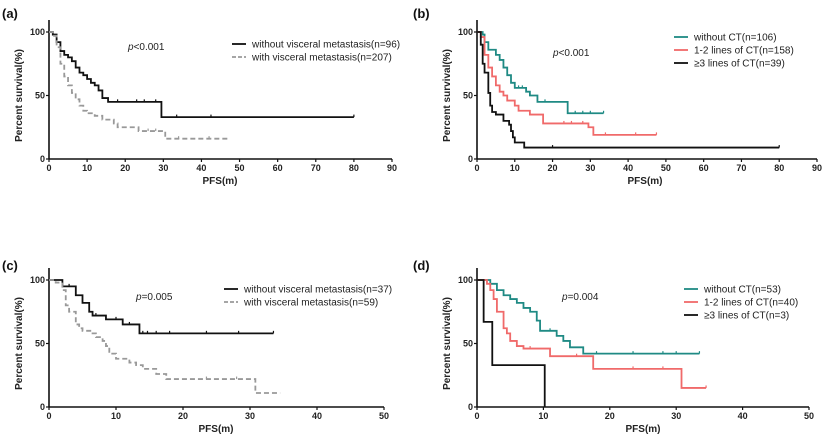 Image resolution: width=825 pixels, height=443 pixels. What do you see at coordinates (321, 58) in the screenshot?
I see `legend-entry: with visceral metastasis(n=207)` at bounding box center [321, 58].